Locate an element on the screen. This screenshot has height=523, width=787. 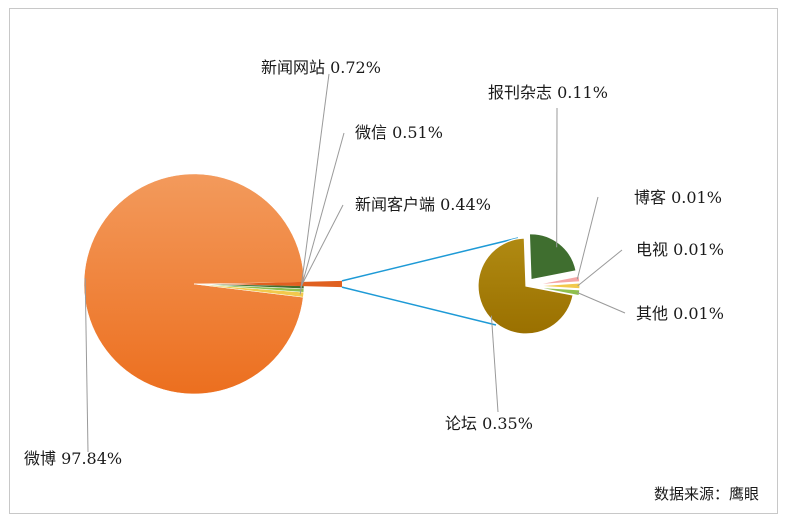
main-pie-slice-other is located at coordinates (281, 284).